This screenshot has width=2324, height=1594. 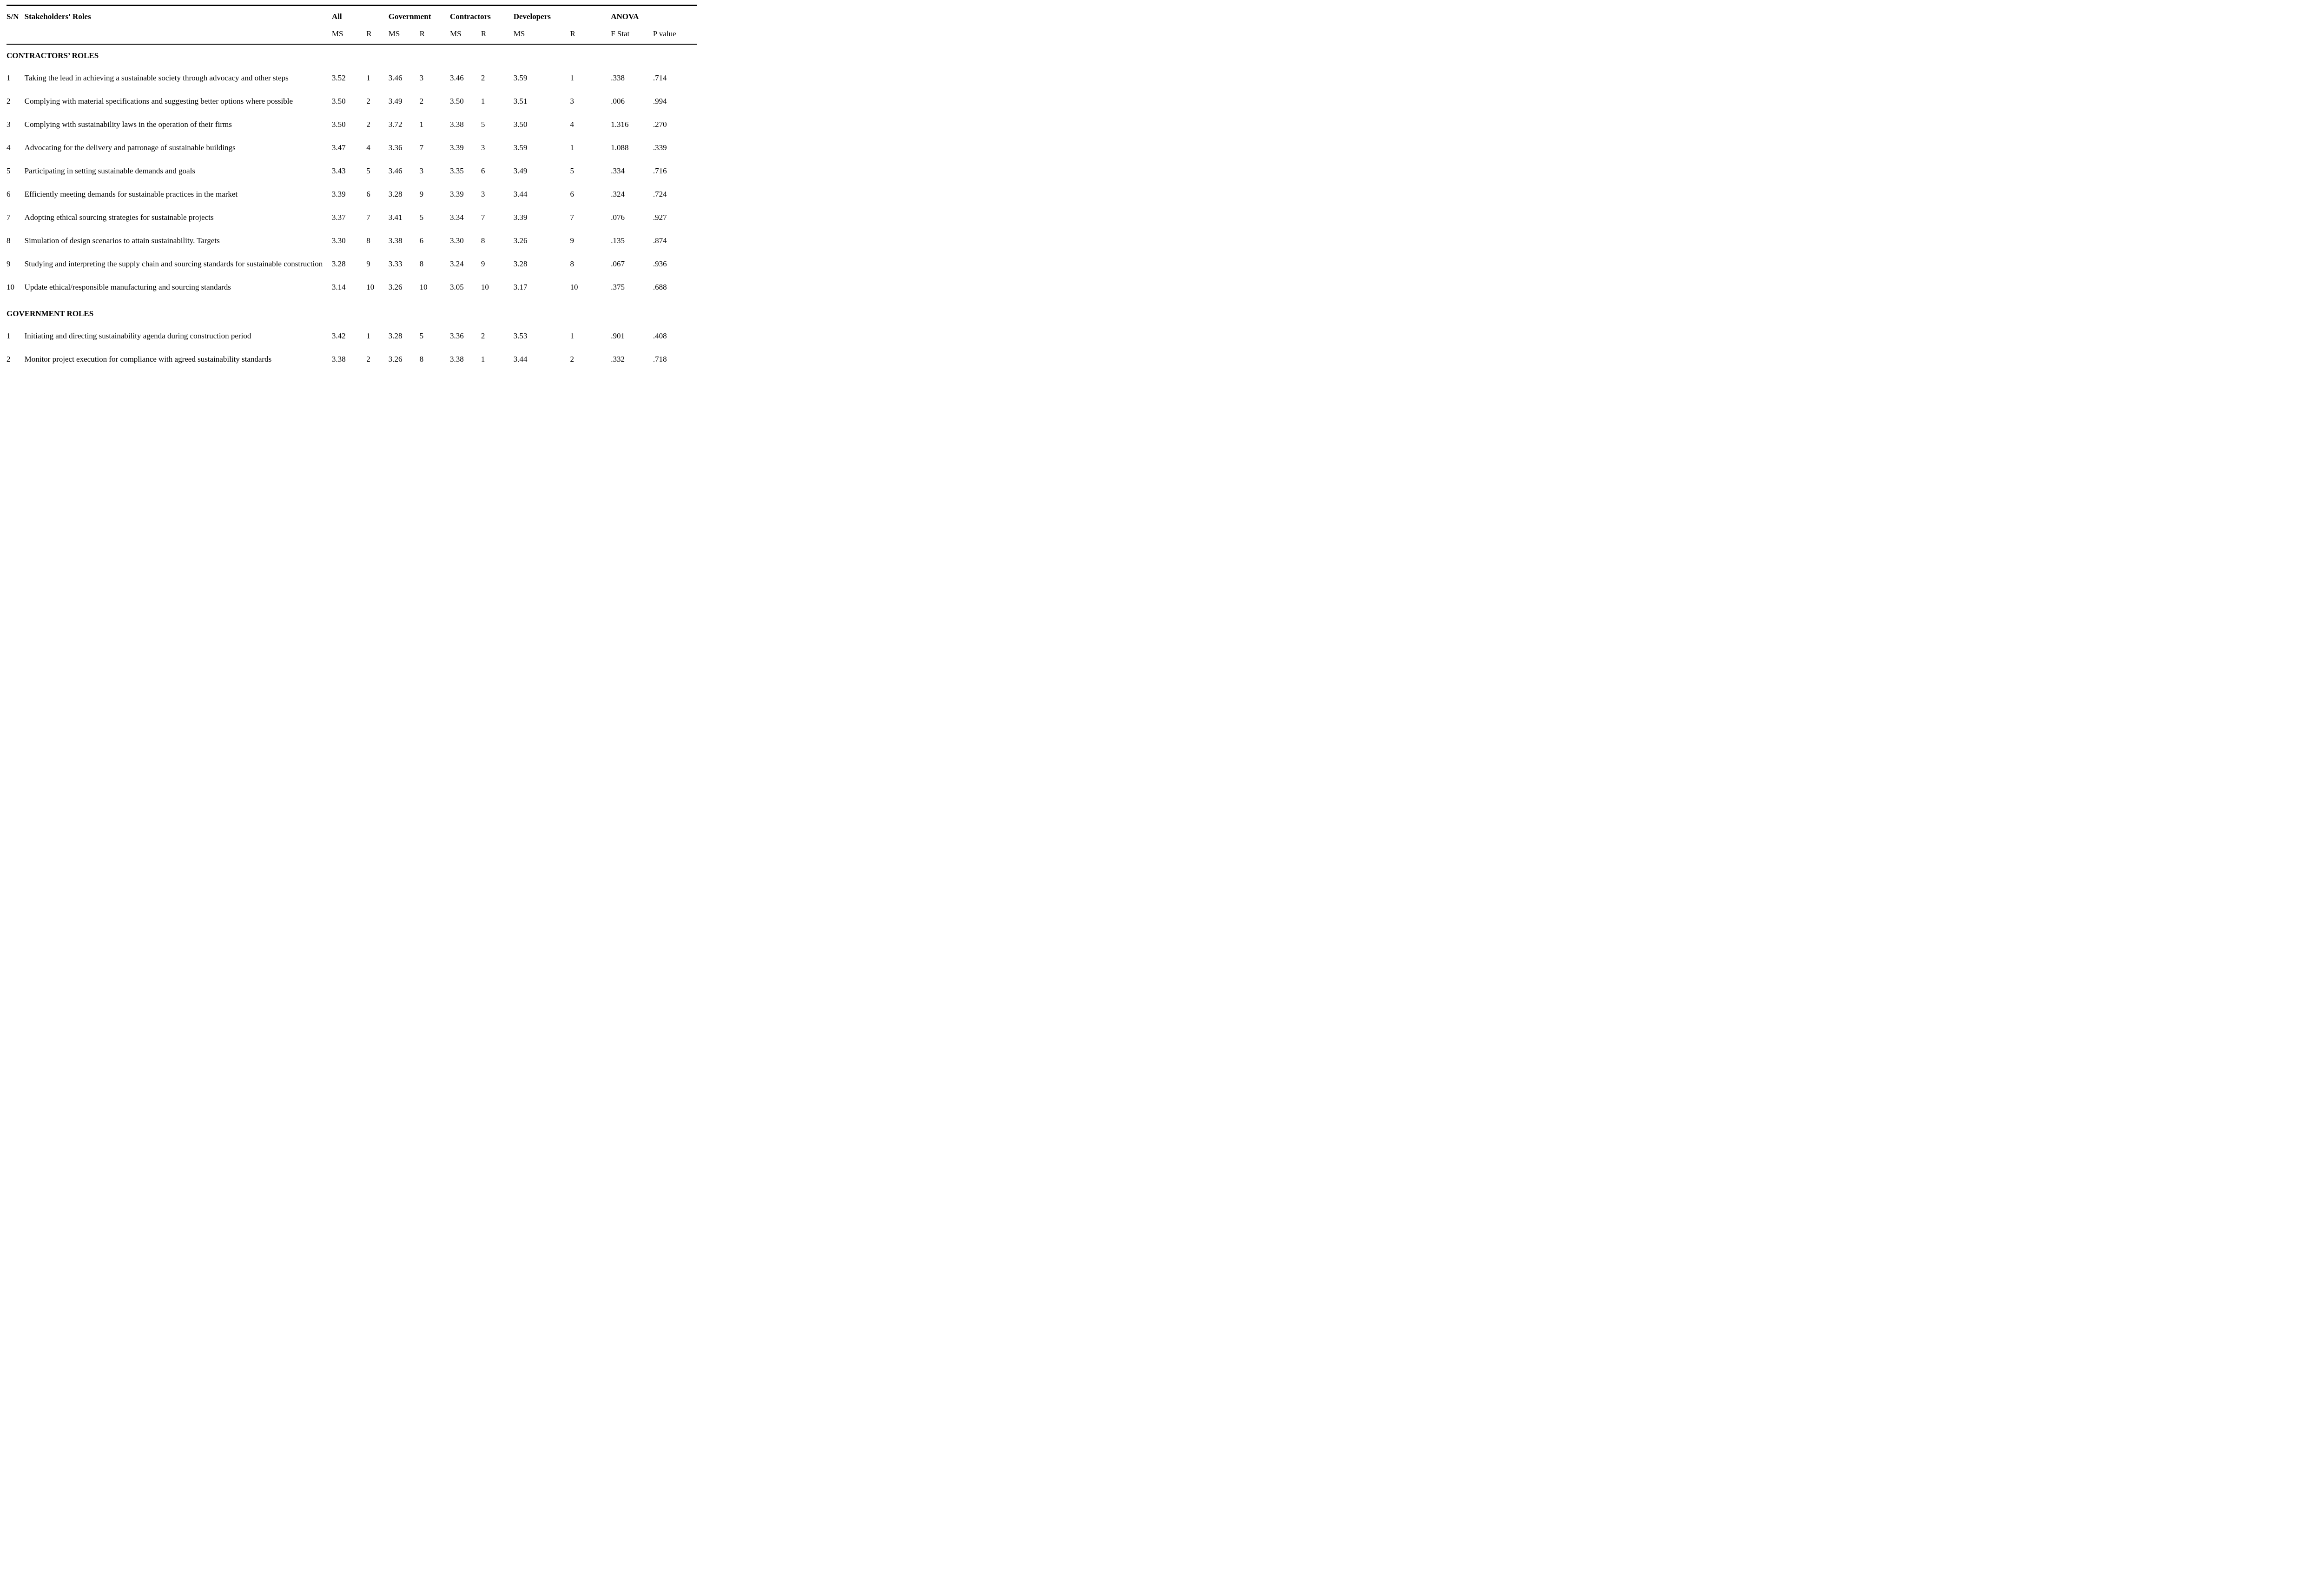 What do you see at coordinates (338, 194) in the screenshot?
I see `cell-all-ms: 3.39` at bounding box center [338, 194].